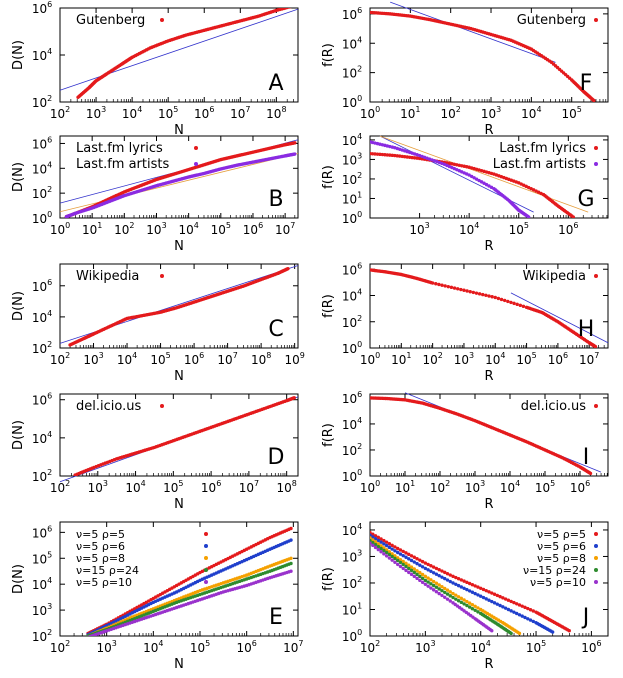  Describe the element at coordinates (276, 457) in the screenshot. I see `panel-letter: D` at that location.